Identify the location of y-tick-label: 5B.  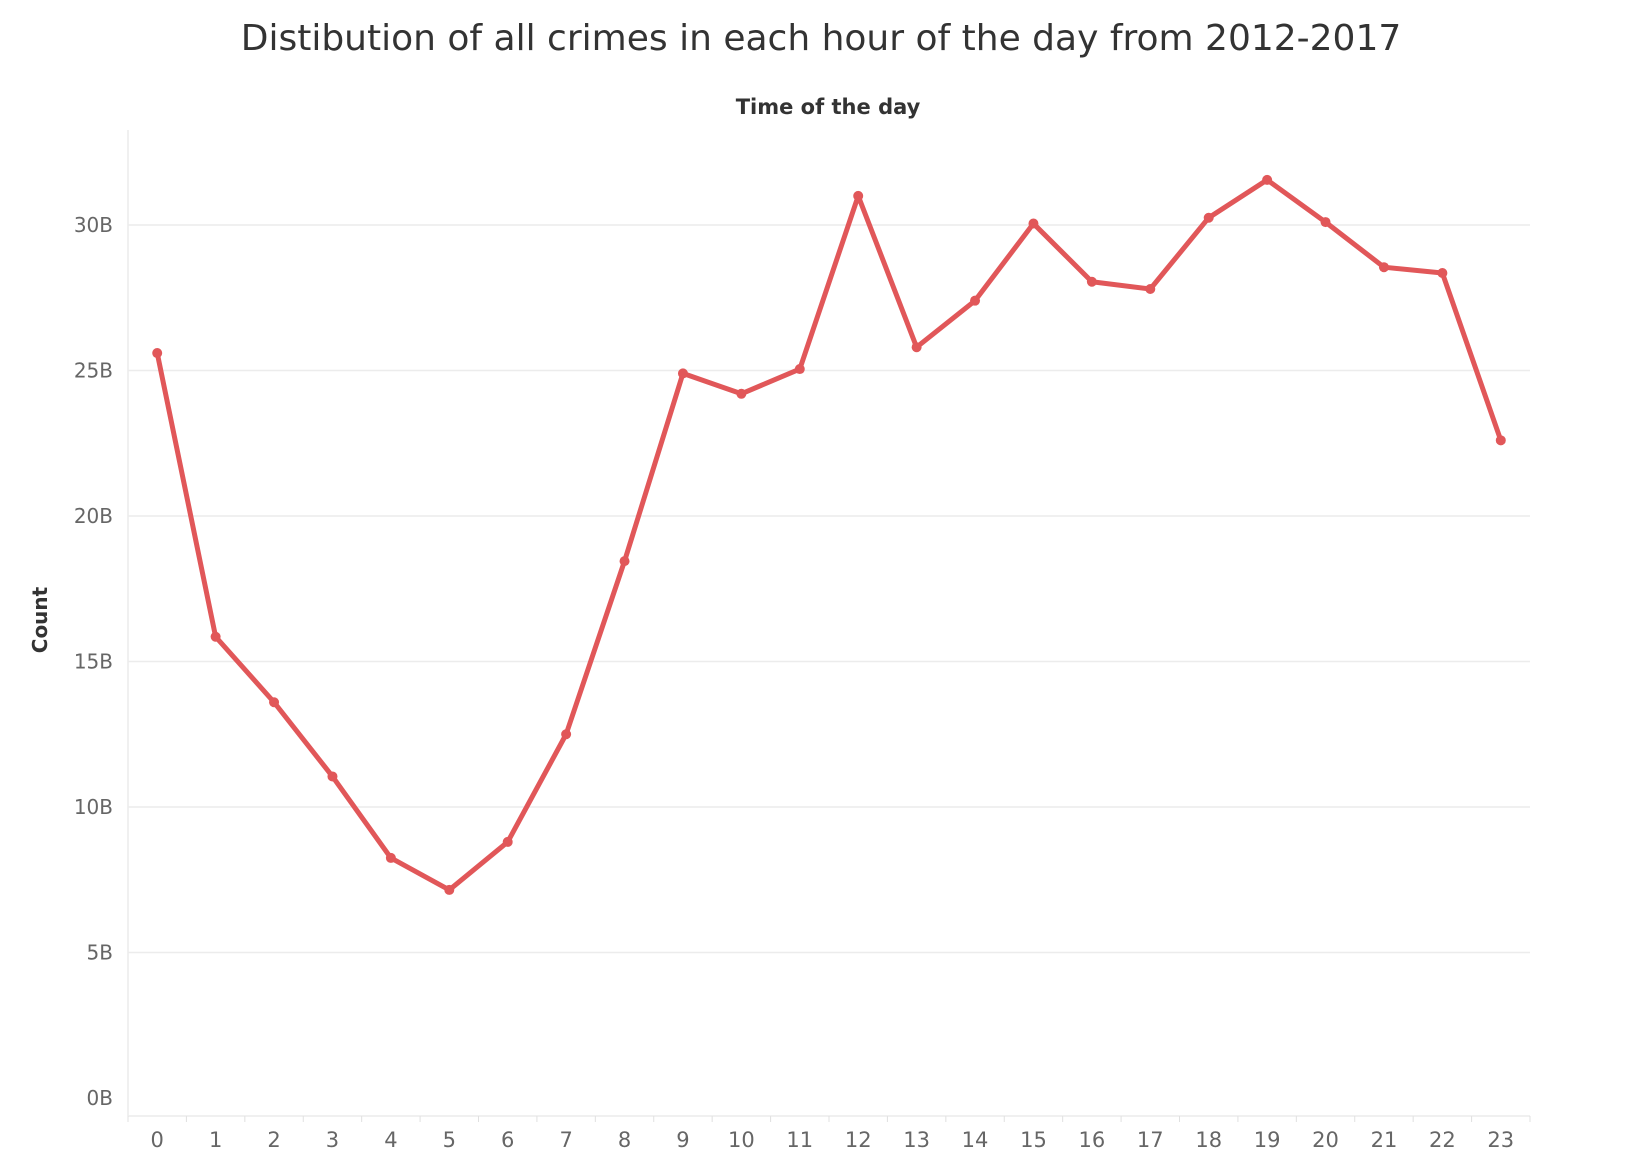
(100, 953).